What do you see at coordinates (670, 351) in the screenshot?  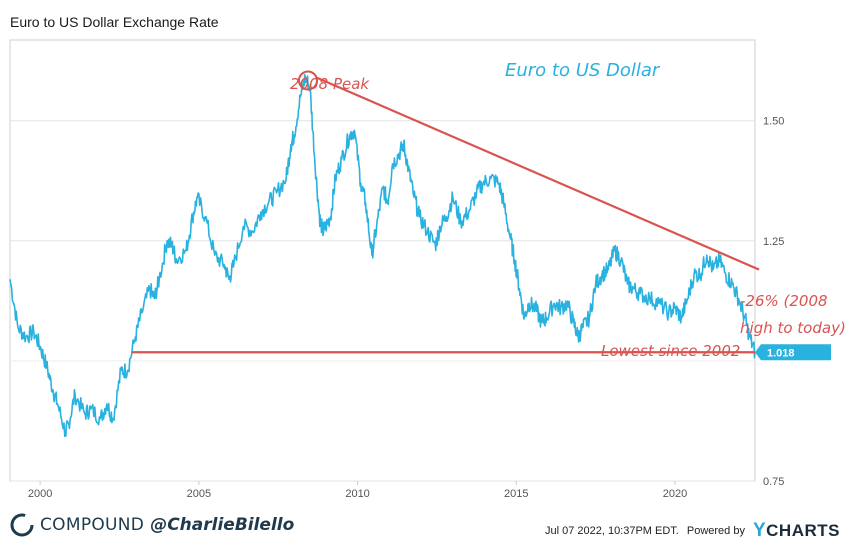 I see `annotation-lowest-since-2002: Lowest since 2002` at bounding box center [670, 351].